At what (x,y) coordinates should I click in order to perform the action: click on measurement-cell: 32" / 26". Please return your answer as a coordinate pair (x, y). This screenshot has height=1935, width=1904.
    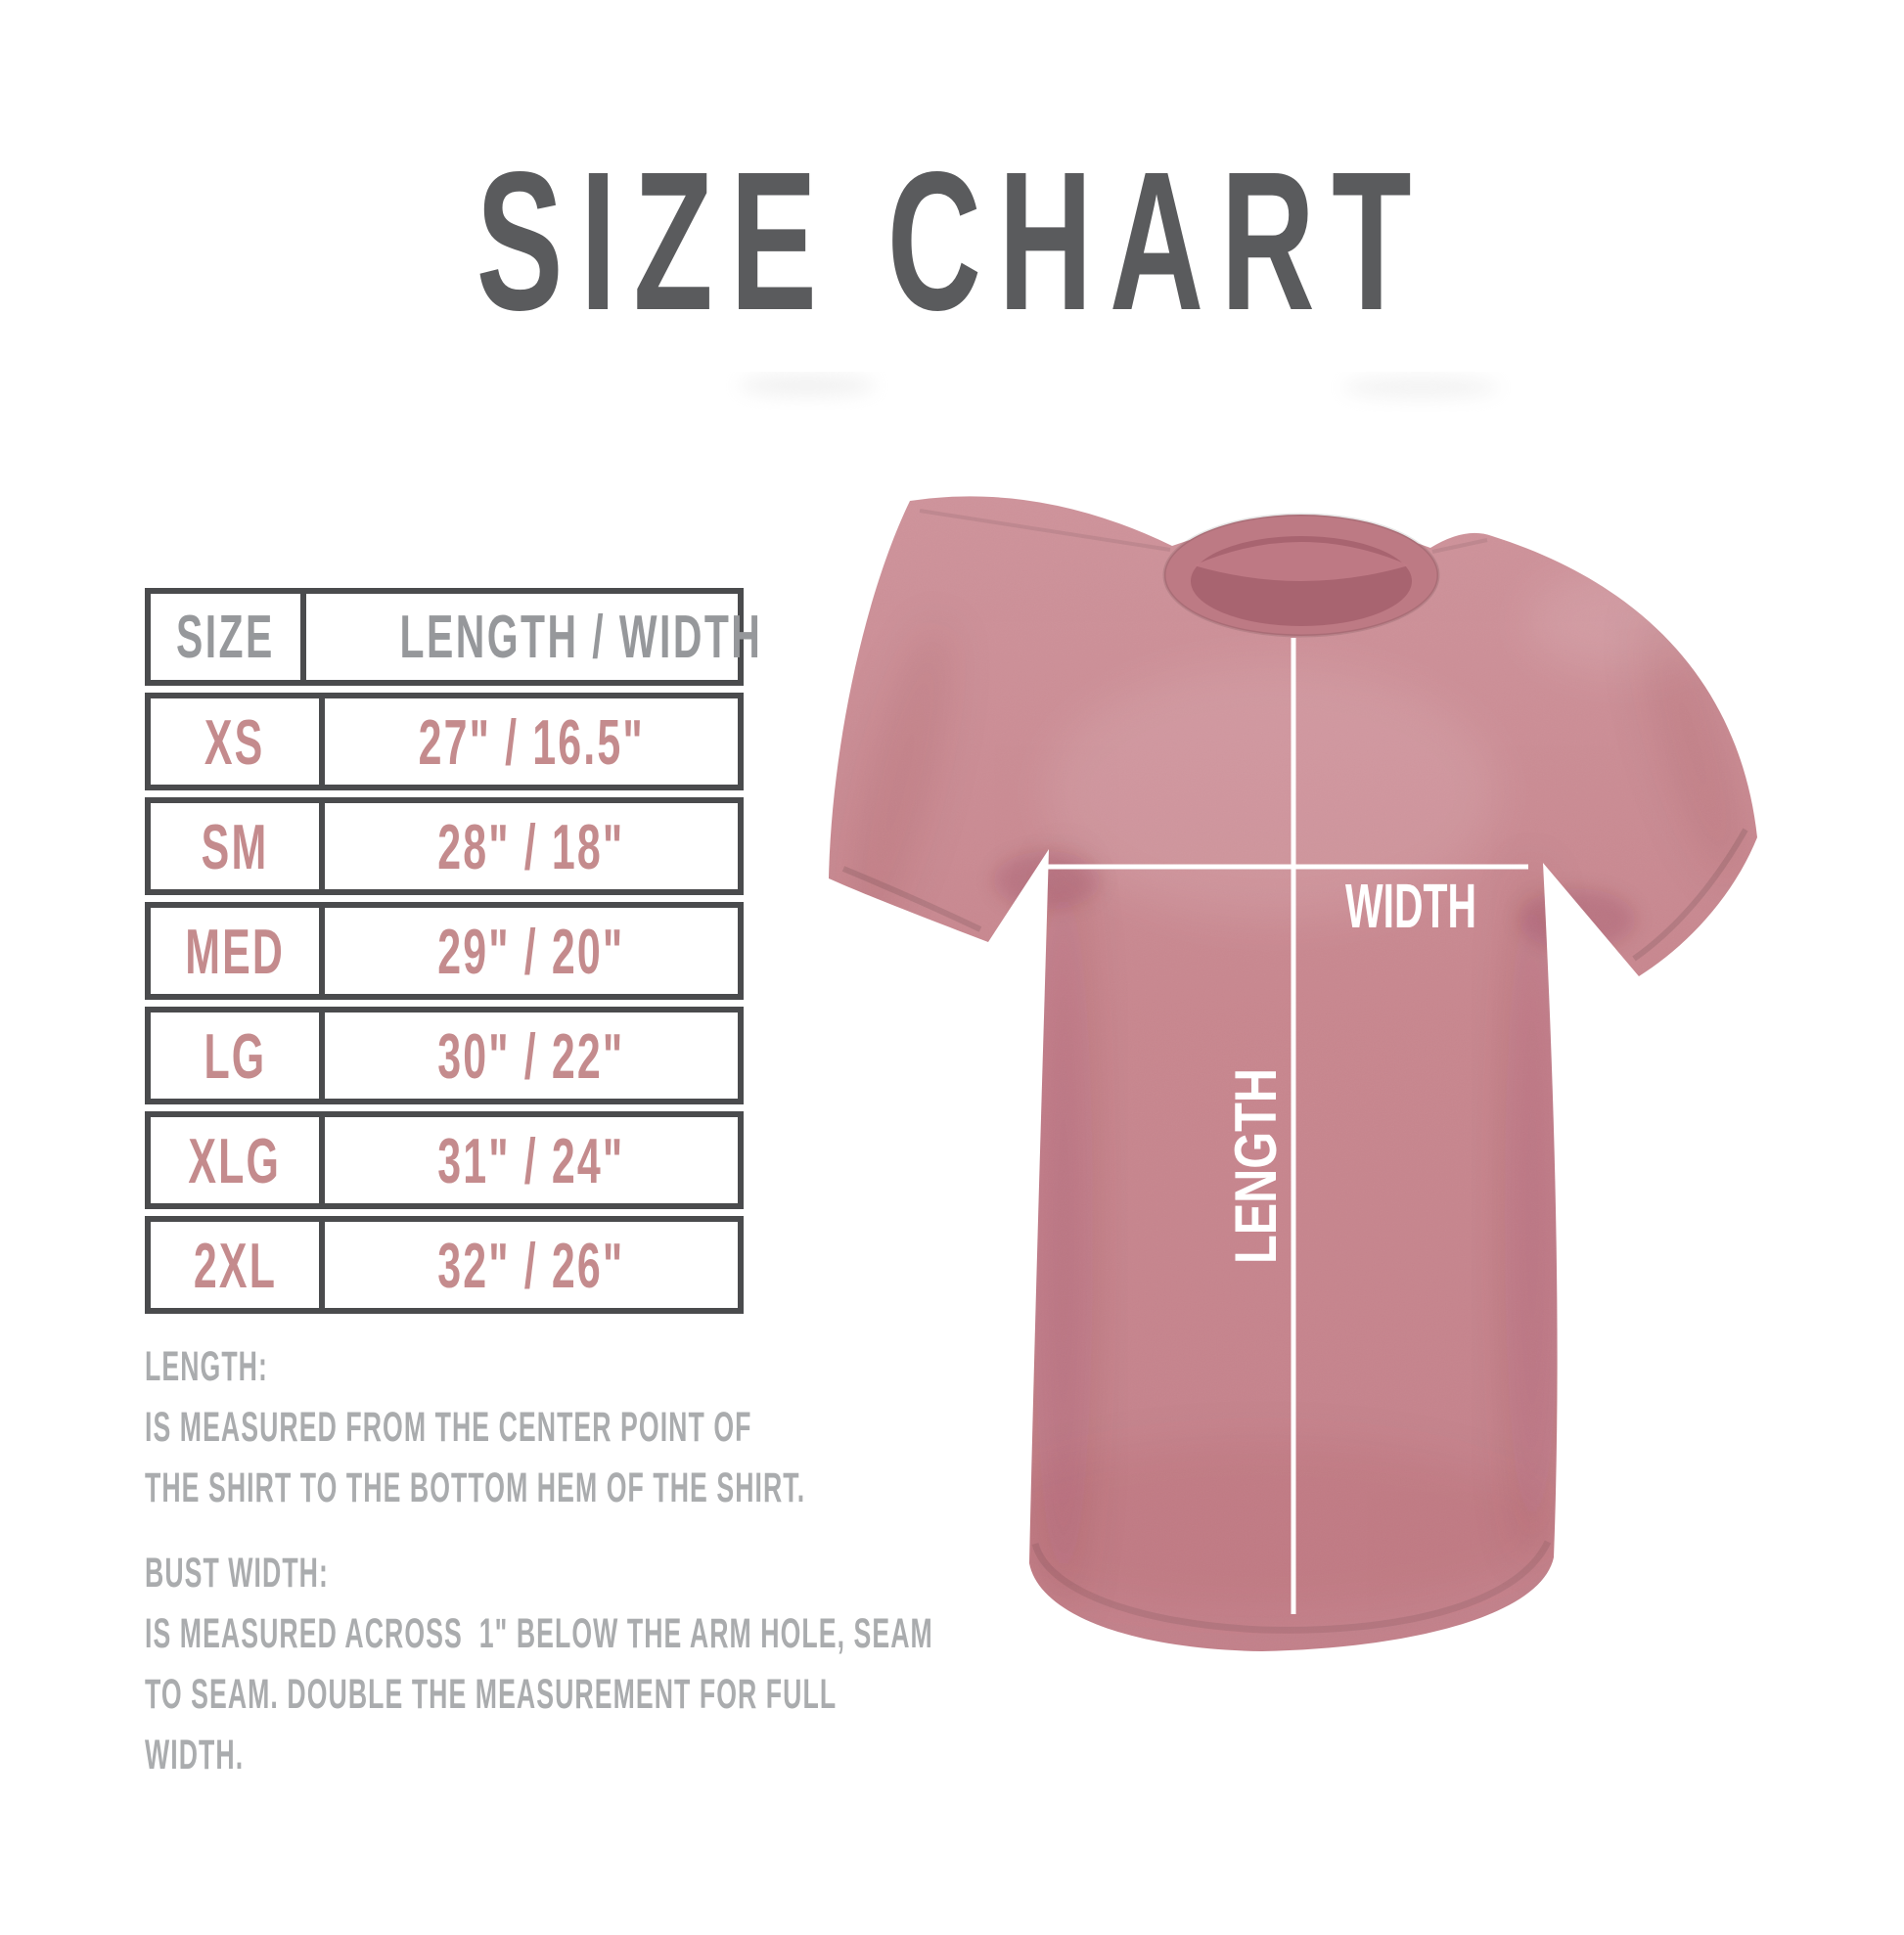
    Looking at the image, I should click on (531, 1265).